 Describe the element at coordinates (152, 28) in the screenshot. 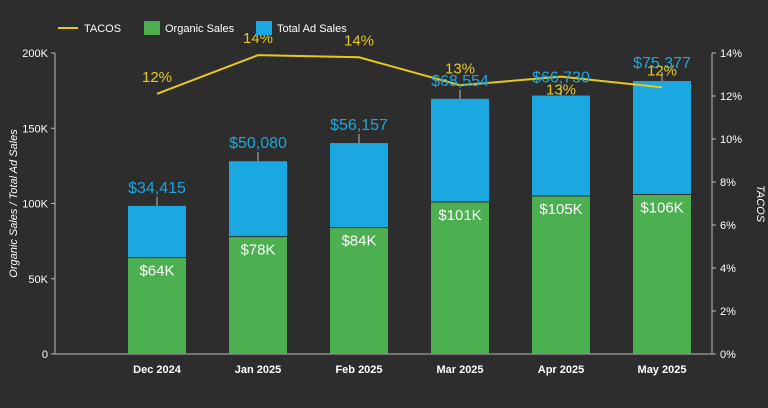

I see `legend-organic-swatch` at that location.